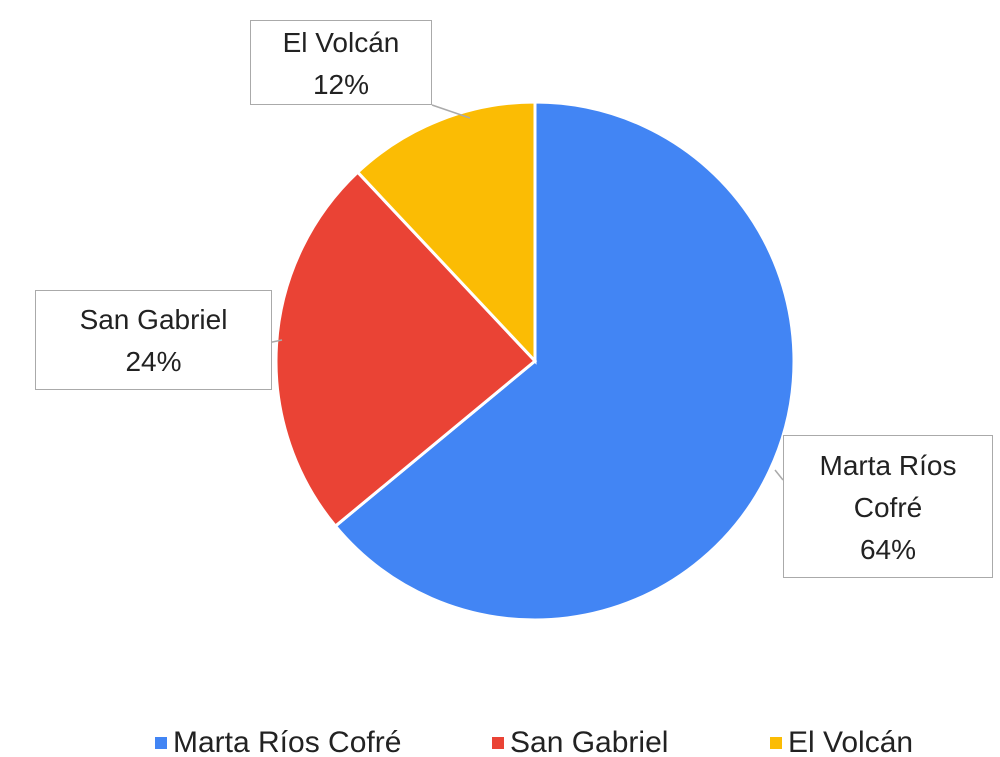 This screenshot has height=757, width=1000. What do you see at coordinates (153, 361) in the screenshot?
I see `label-value: 24%` at bounding box center [153, 361].